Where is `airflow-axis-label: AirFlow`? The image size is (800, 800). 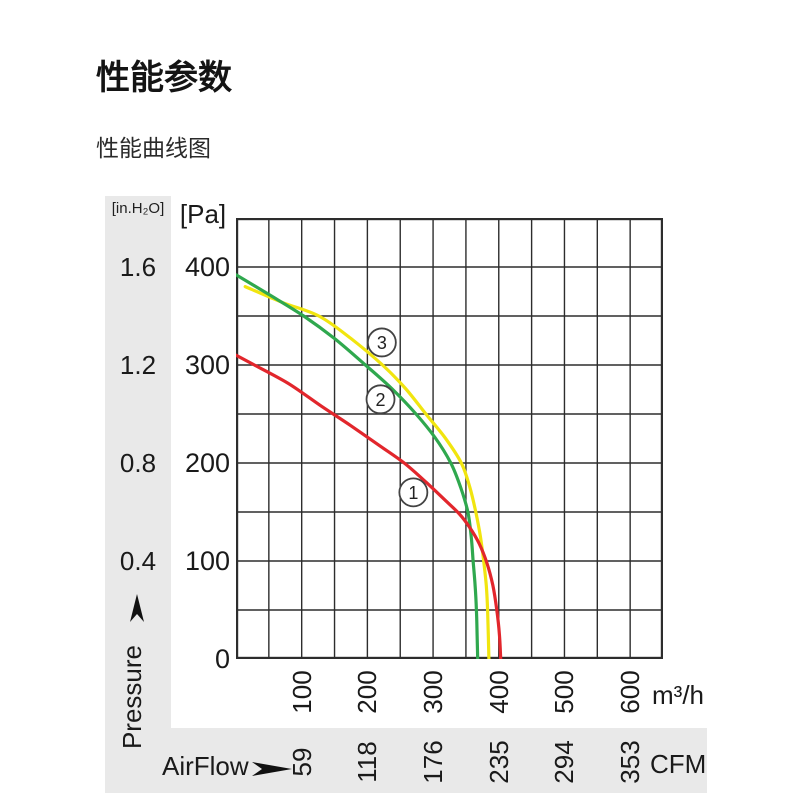 airflow-axis-label: AirFlow is located at coordinates (205, 766).